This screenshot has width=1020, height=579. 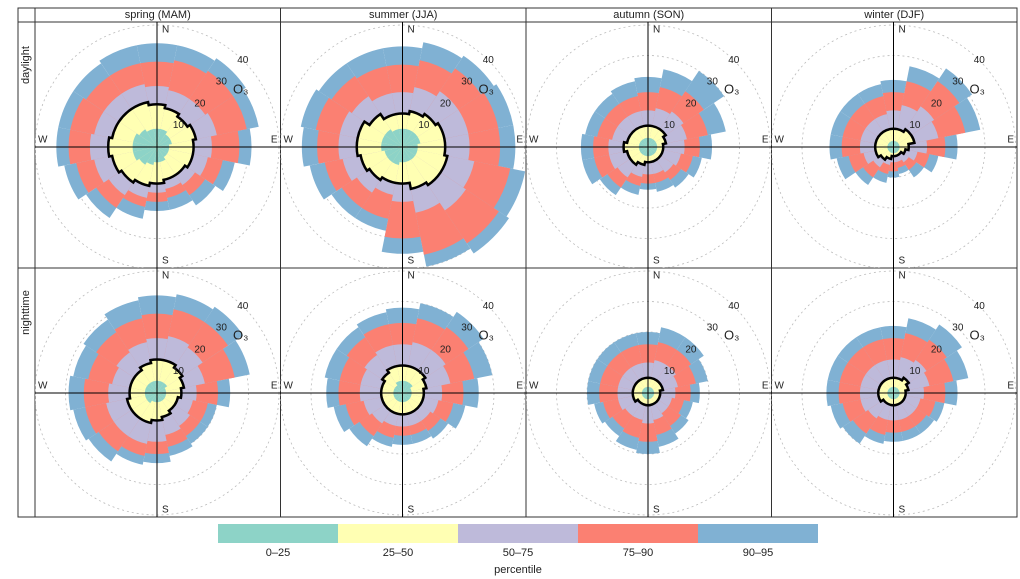 What do you see at coordinates (893, 15) in the screenshot?
I see `column-label: winter (DJF)` at bounding box center [893, 15].